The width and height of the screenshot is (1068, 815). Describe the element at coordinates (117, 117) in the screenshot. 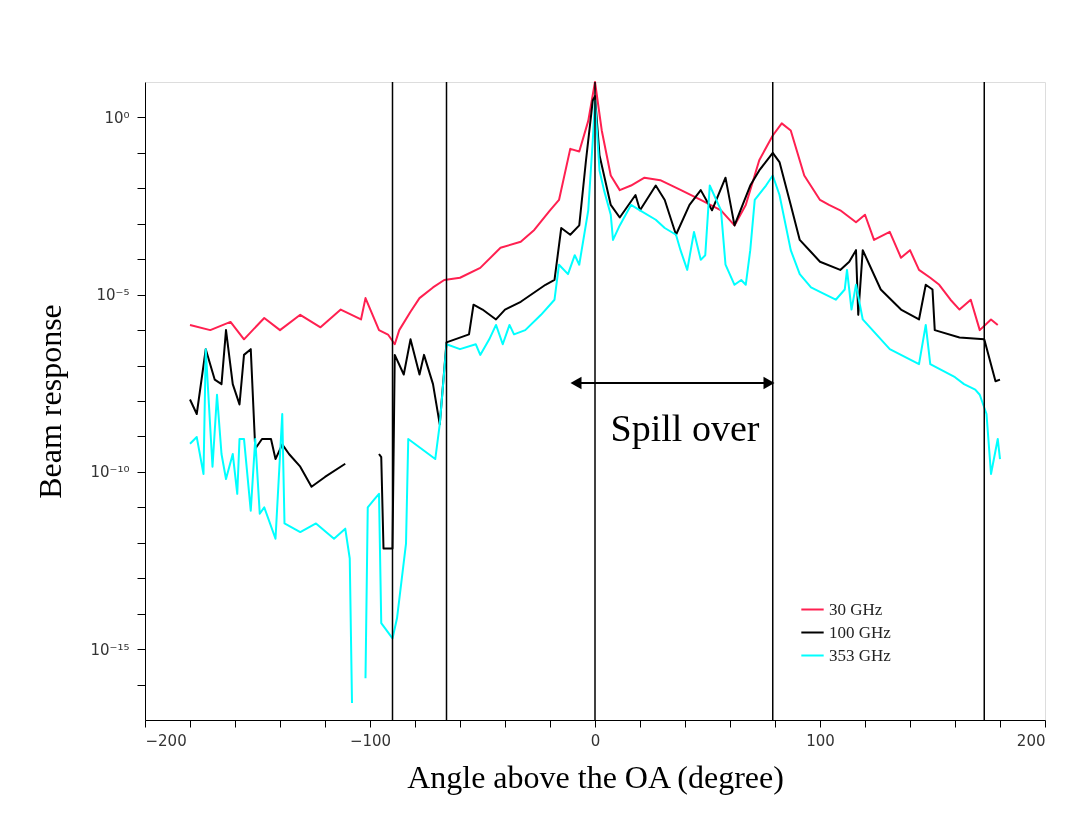

I see `y-tick-label: 10⁰` at that location.